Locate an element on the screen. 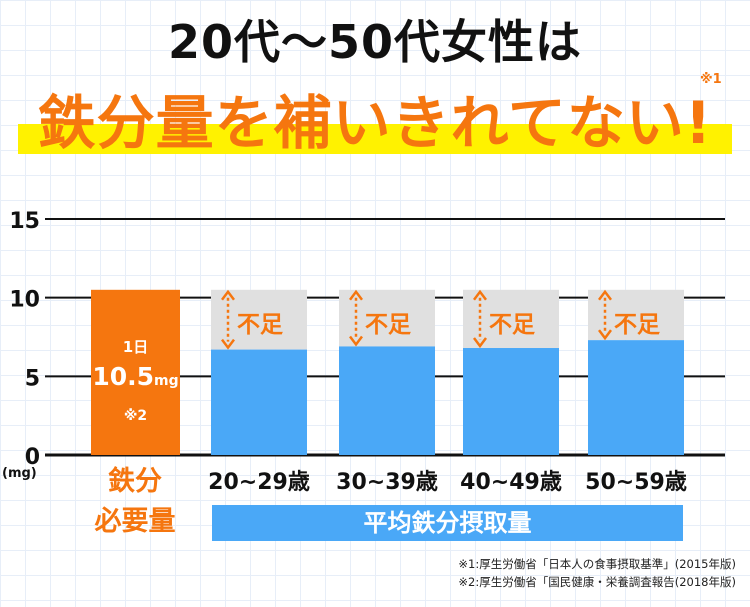 The image size is (750, 607). requirement-label-line2: 必要量 is located at coordinates (135, 521).